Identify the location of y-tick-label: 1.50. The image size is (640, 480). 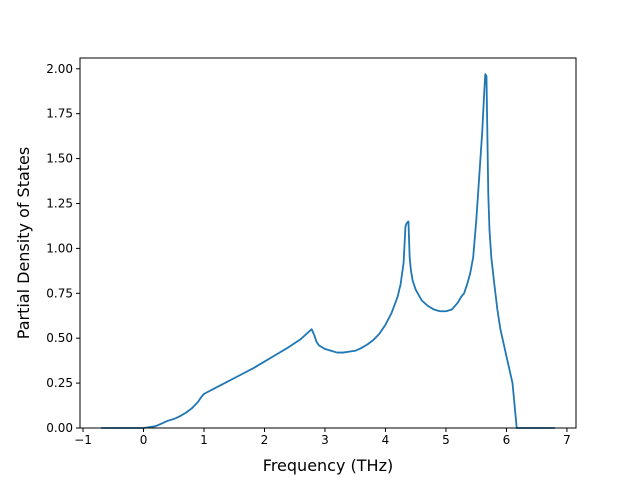
(59, 159).